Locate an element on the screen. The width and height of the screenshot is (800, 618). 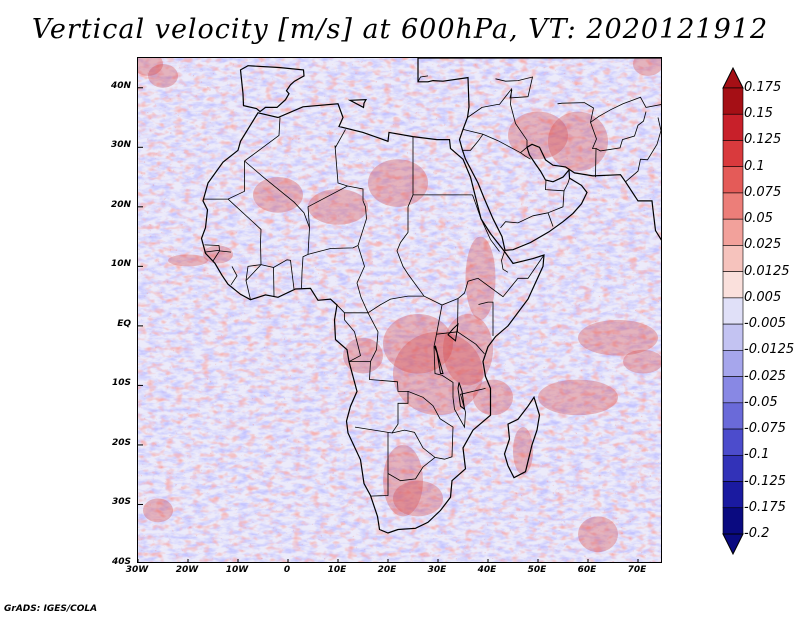
colorbar-label: 0.15 is located at coordinates (758, 114).